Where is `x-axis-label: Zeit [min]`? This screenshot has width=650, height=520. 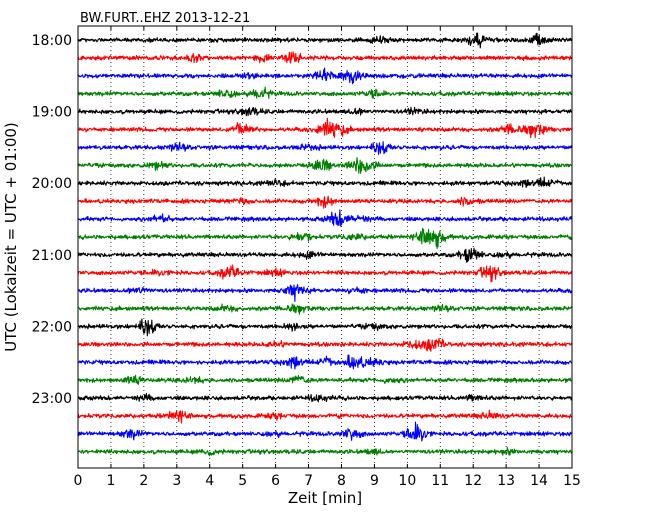
x-axis-label: Zeit [min] is located at coordinates (325, 498).